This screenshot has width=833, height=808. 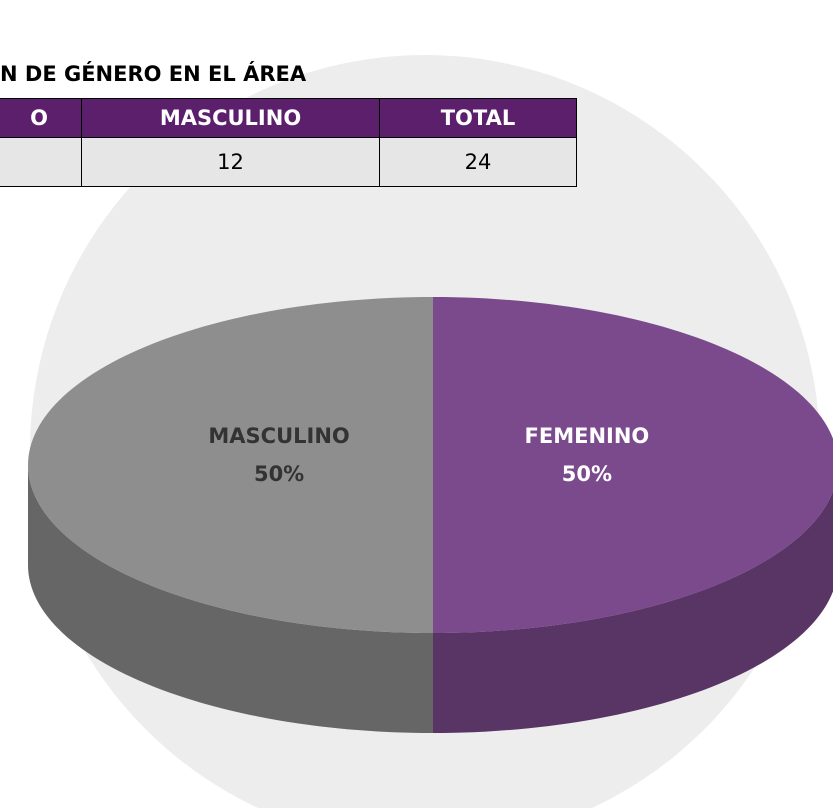 What do you see at coordinates (478, 162) in the screenshot?
I see `cell: 24` at bounding box center [478, 162].